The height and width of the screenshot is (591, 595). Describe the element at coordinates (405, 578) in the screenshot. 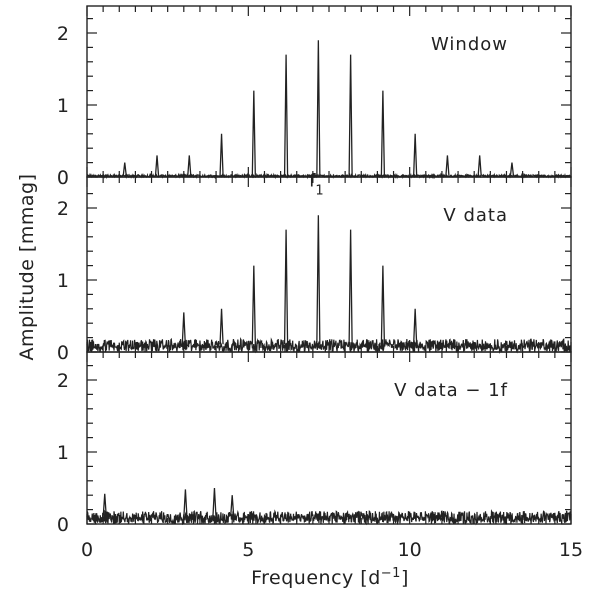

I see `x-axis-title-end: ]` at that location.